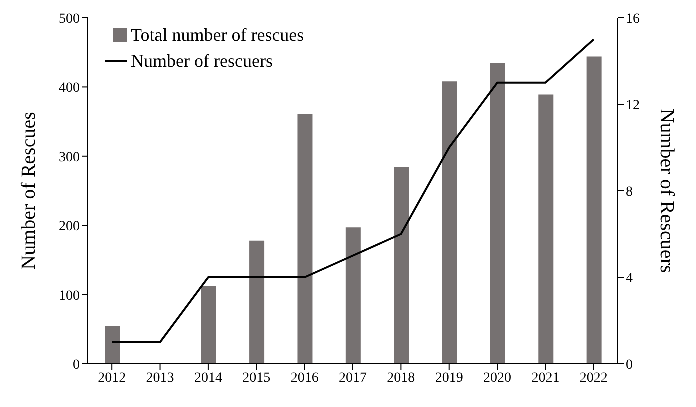 The width and height of the screenshot is (696, 407). I want to click on legend-label: Total number of rescues, so click(217, 35).